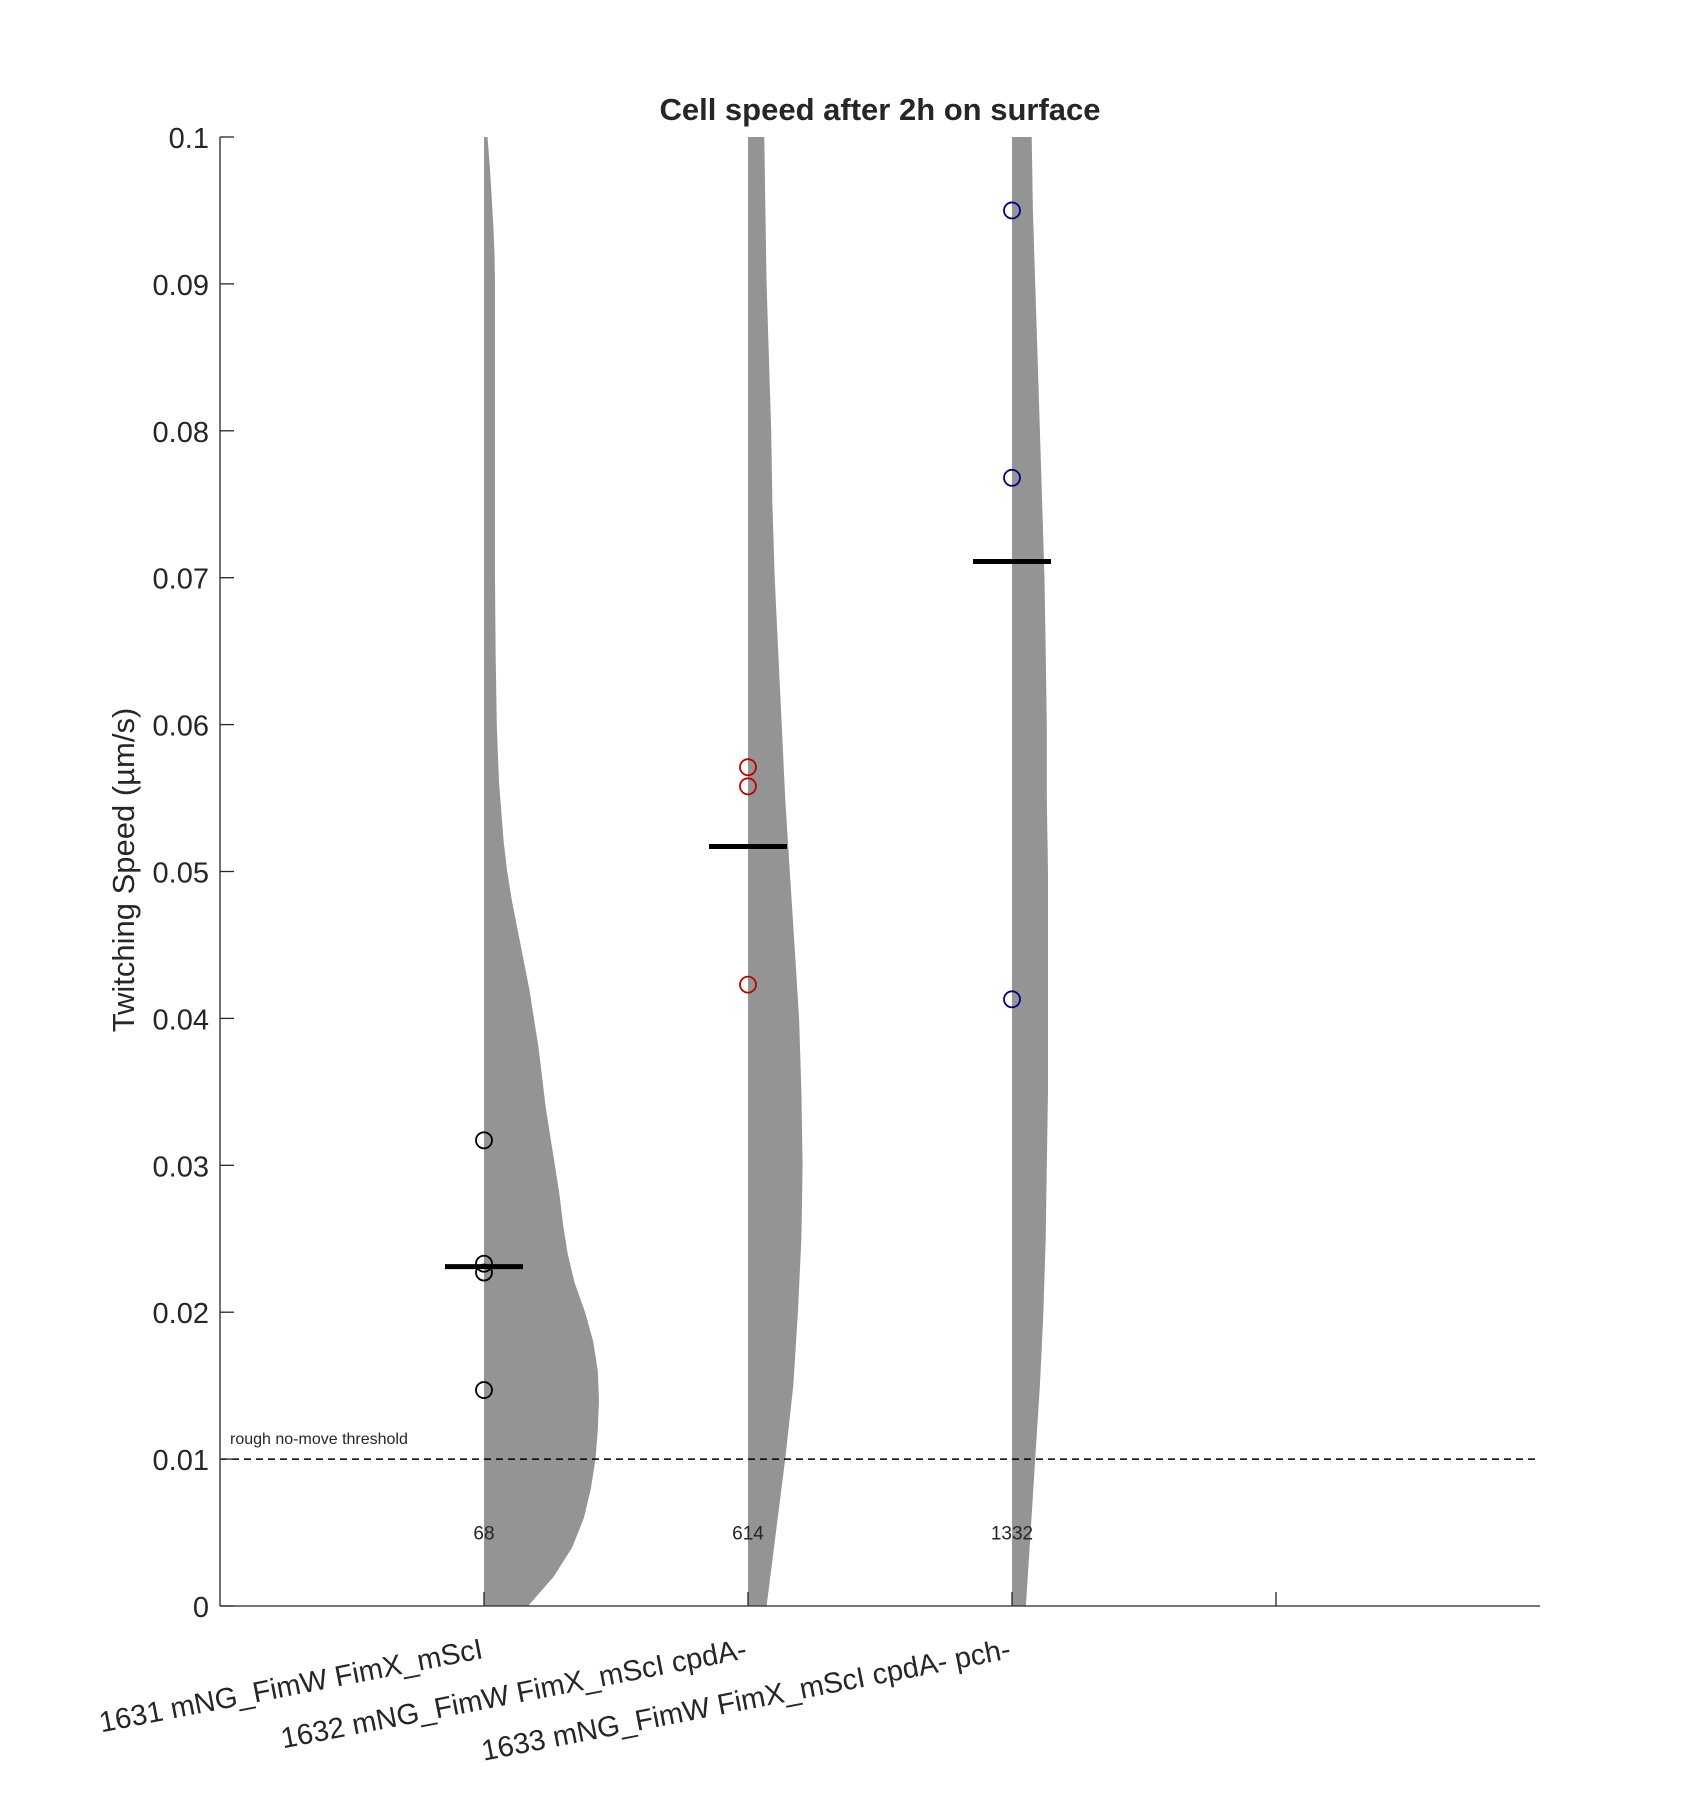 The width and height of the screenshot is (1693, 1801). Describe the element at coordinates (181, 1020) in the screenshot. I see `y-tick-label: 0.04` at that location.